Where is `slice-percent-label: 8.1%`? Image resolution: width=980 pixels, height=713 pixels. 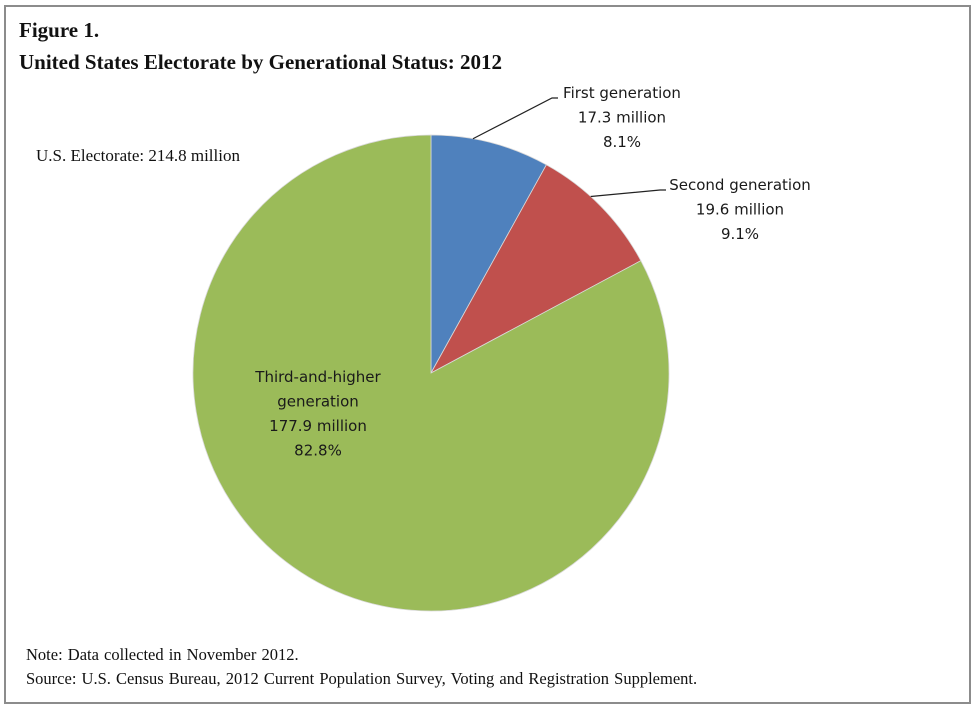
slice-percent-label: 8.1% is located at coordinates (622, 142).